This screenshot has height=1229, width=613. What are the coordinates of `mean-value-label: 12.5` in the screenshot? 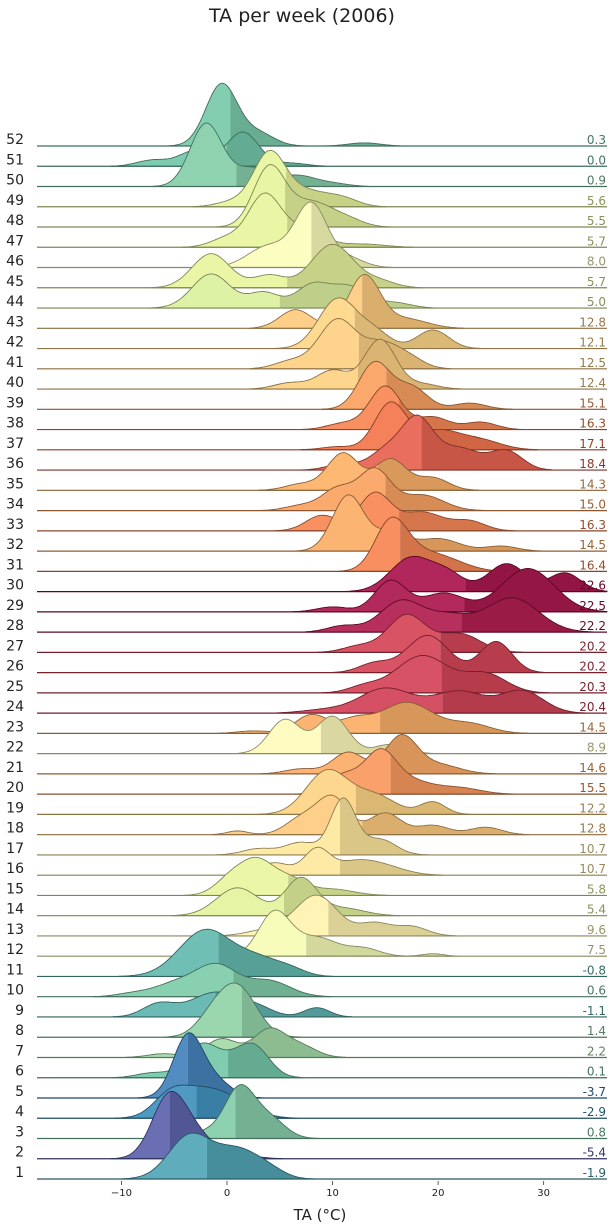 It's located at (592, 363).